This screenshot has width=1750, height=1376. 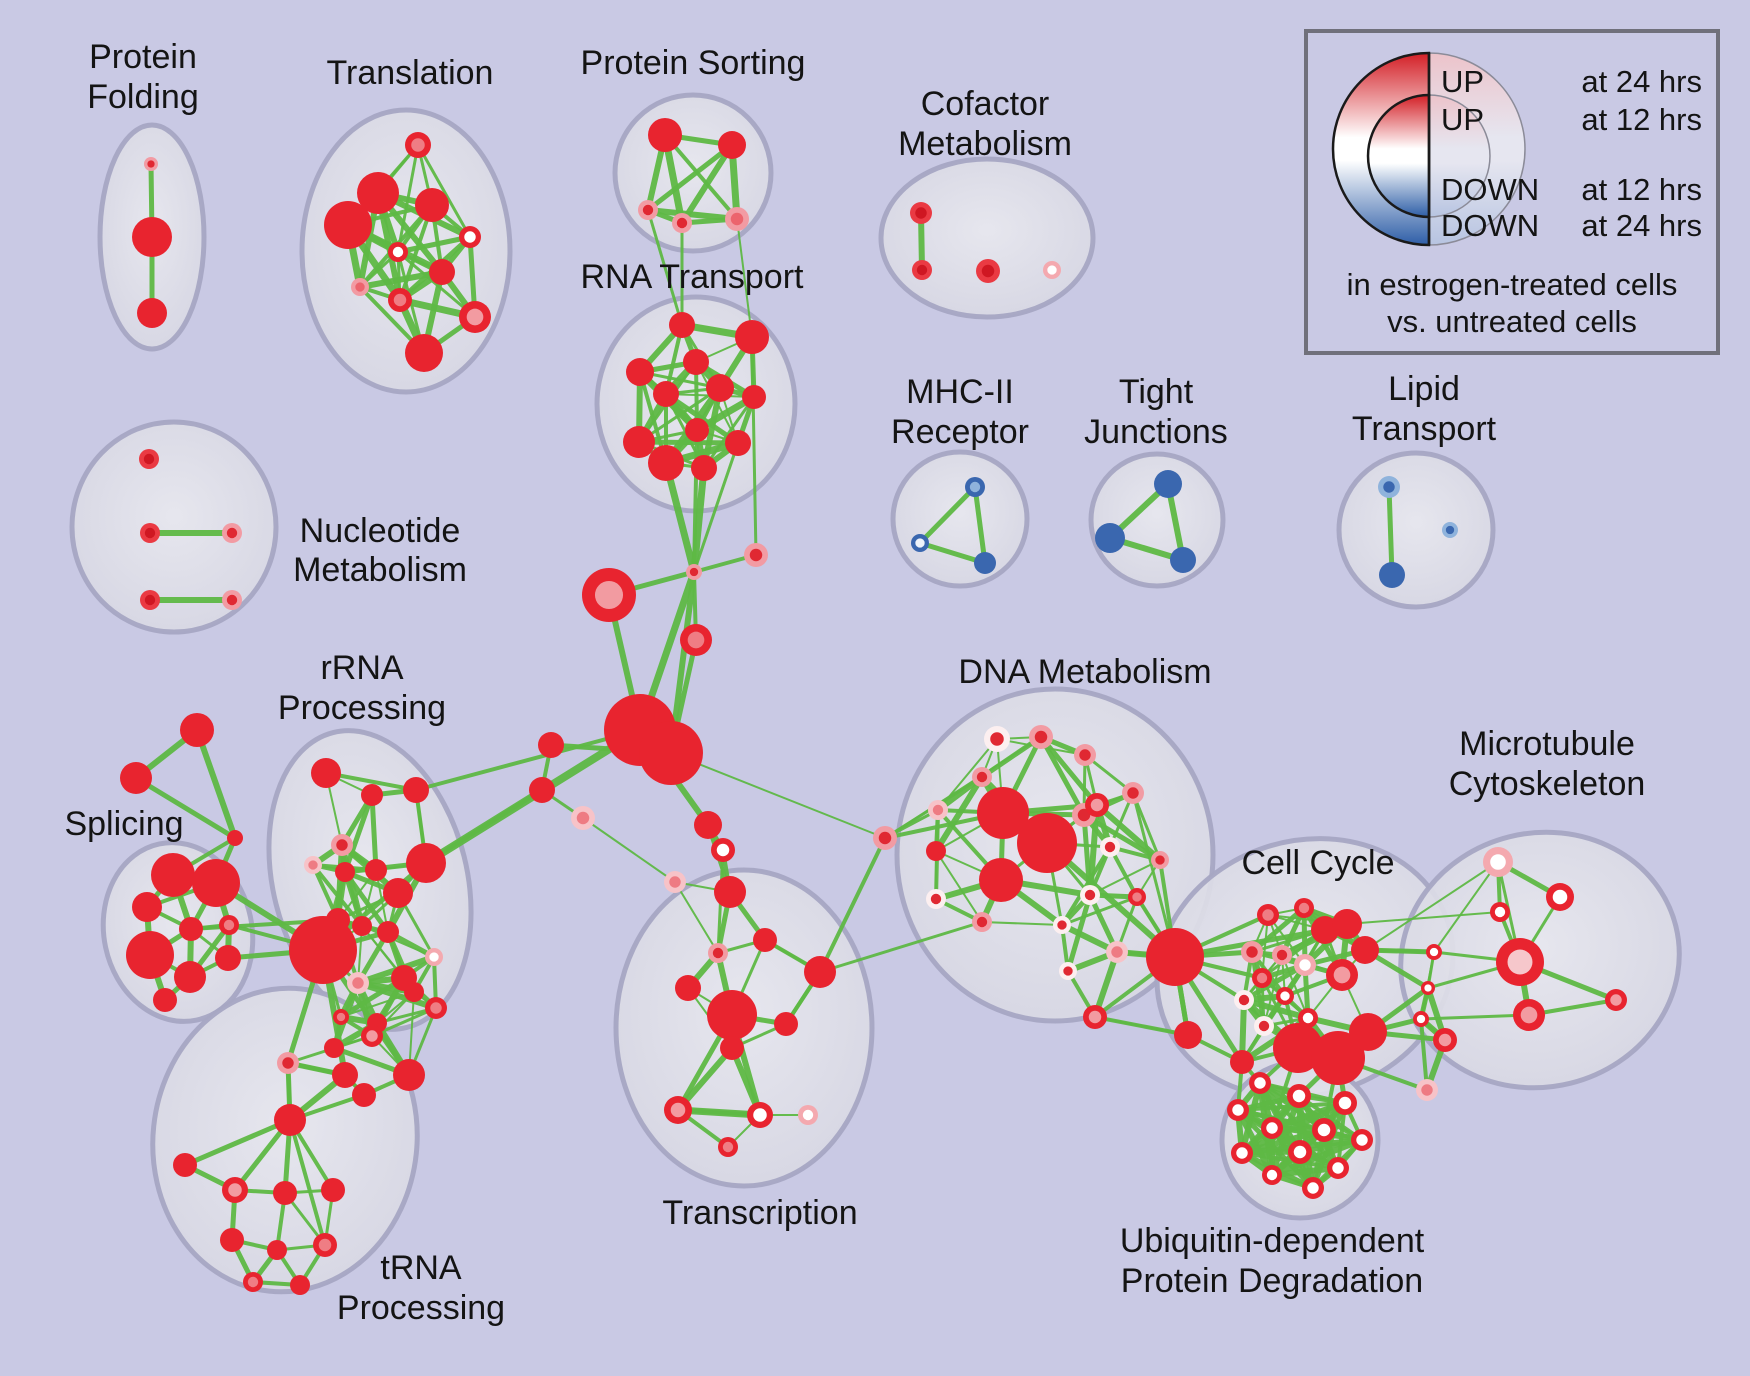 I want to click on cluster-ubiquitin-degradation-label: Ubiquitin-dependent, so click(x=1272, y=1241).